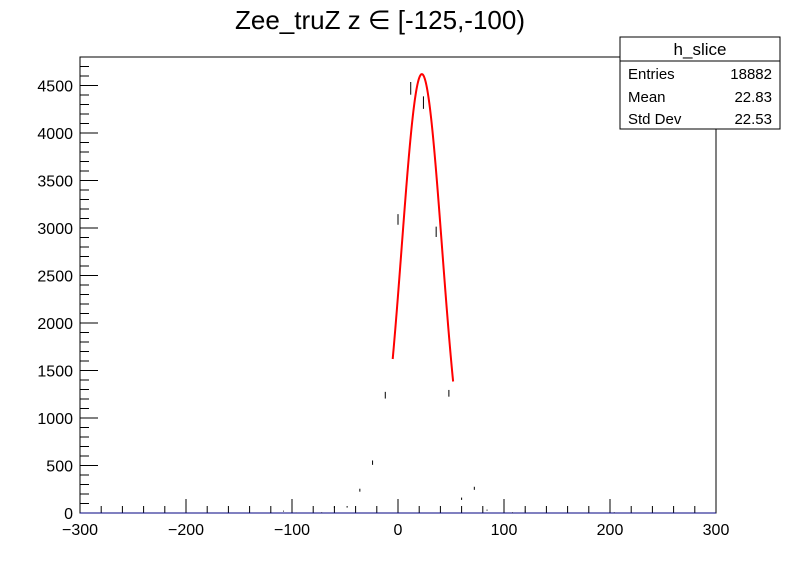 This screenshot has width=796, height=572. Describe the element at coordinates (610, 530) in the screenshot. I see `x-tick-label: 200` at that location.